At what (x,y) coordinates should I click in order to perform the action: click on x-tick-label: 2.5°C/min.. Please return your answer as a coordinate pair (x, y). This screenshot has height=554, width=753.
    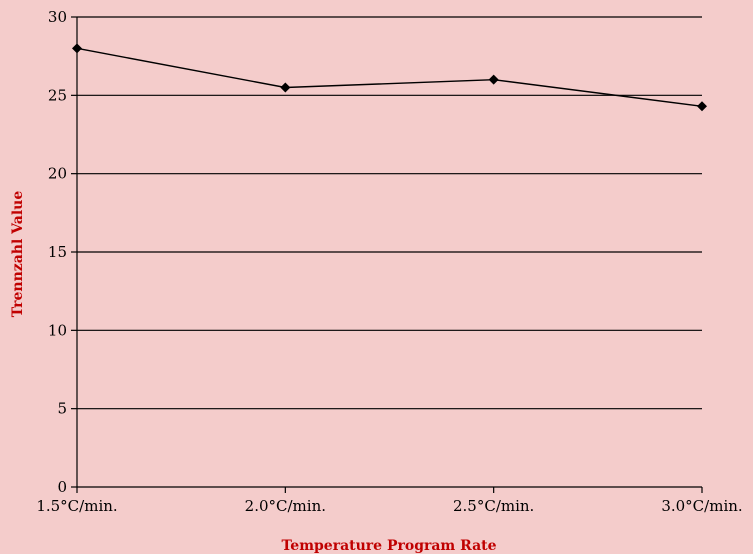
    Looking at the image, I should click on (493, 506).